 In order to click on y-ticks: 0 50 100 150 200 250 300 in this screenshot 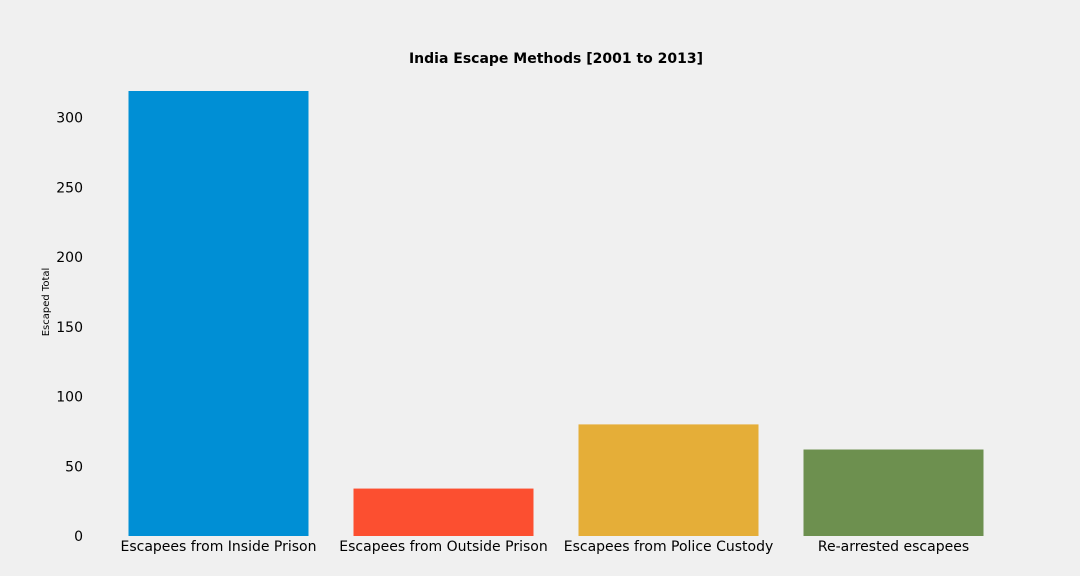, I will do `click(69, 328)`.